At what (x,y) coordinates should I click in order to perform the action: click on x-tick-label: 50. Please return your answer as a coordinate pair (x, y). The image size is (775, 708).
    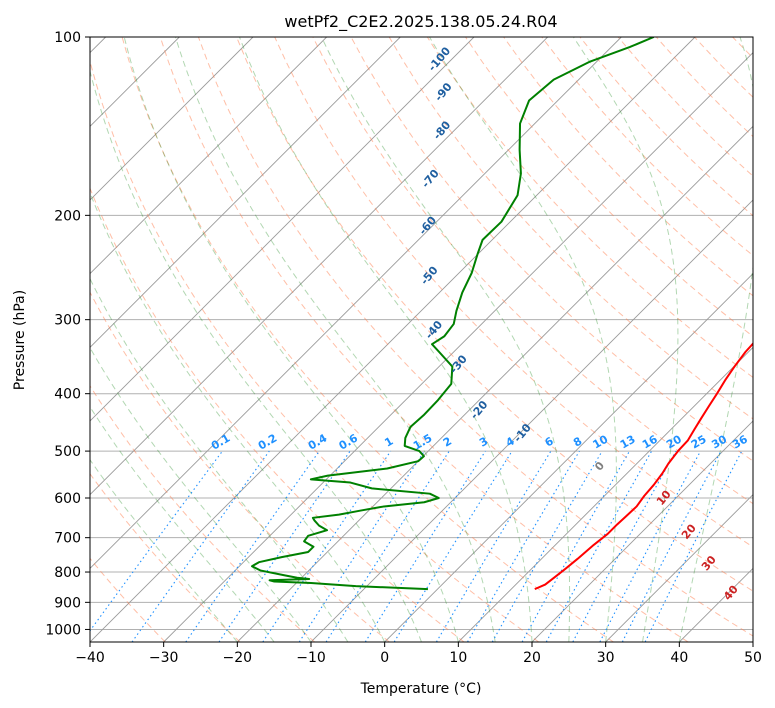
    Looking at the image, I should click on (753, 658).